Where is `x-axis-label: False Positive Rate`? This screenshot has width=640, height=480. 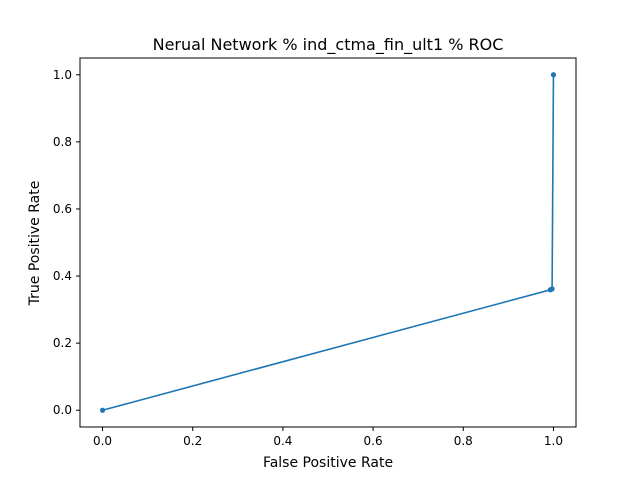
x-axis-label: False Positive Rate is located at coordinates (328, 463).